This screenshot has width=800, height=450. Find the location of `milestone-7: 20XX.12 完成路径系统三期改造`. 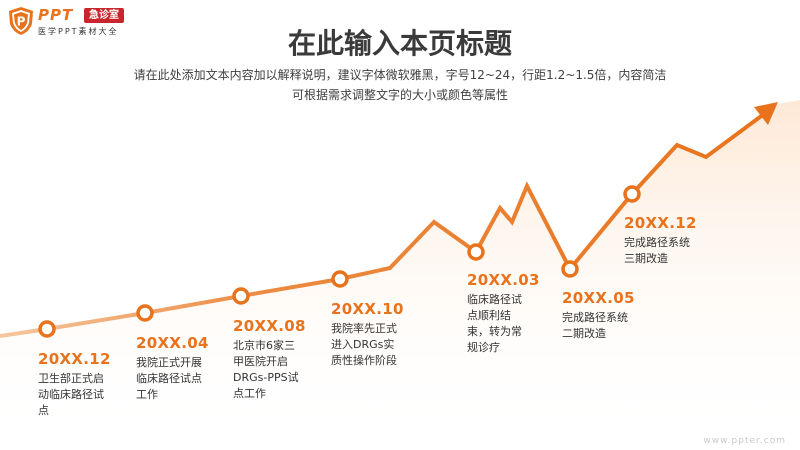

milestone-7: 20XX.12 完成路径系统三期改造 is located at coordinates (660, 240).